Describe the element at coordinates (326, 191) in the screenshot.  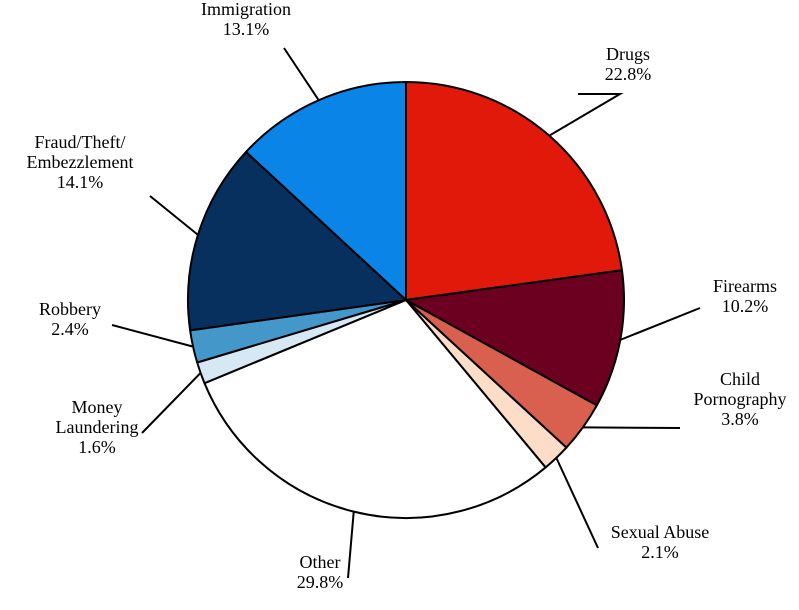
I see `pie-slice-immigration` at that location.